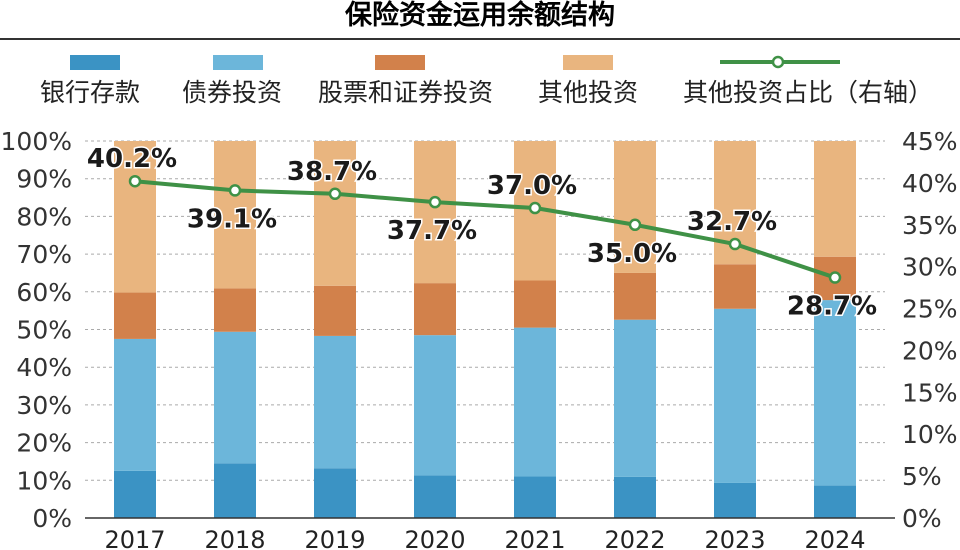 This screenshot has width=960, height=550. I want to click on legend-marker, so click(778, 62).